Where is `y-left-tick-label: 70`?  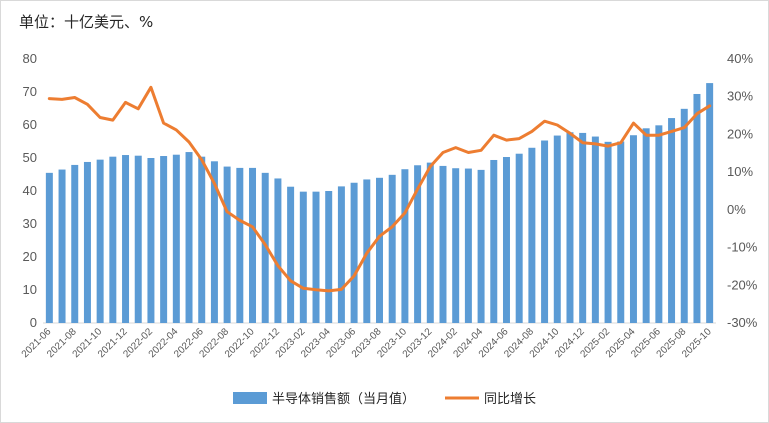 y-left-tick-label: 70 is located at coordinates (30, 91).